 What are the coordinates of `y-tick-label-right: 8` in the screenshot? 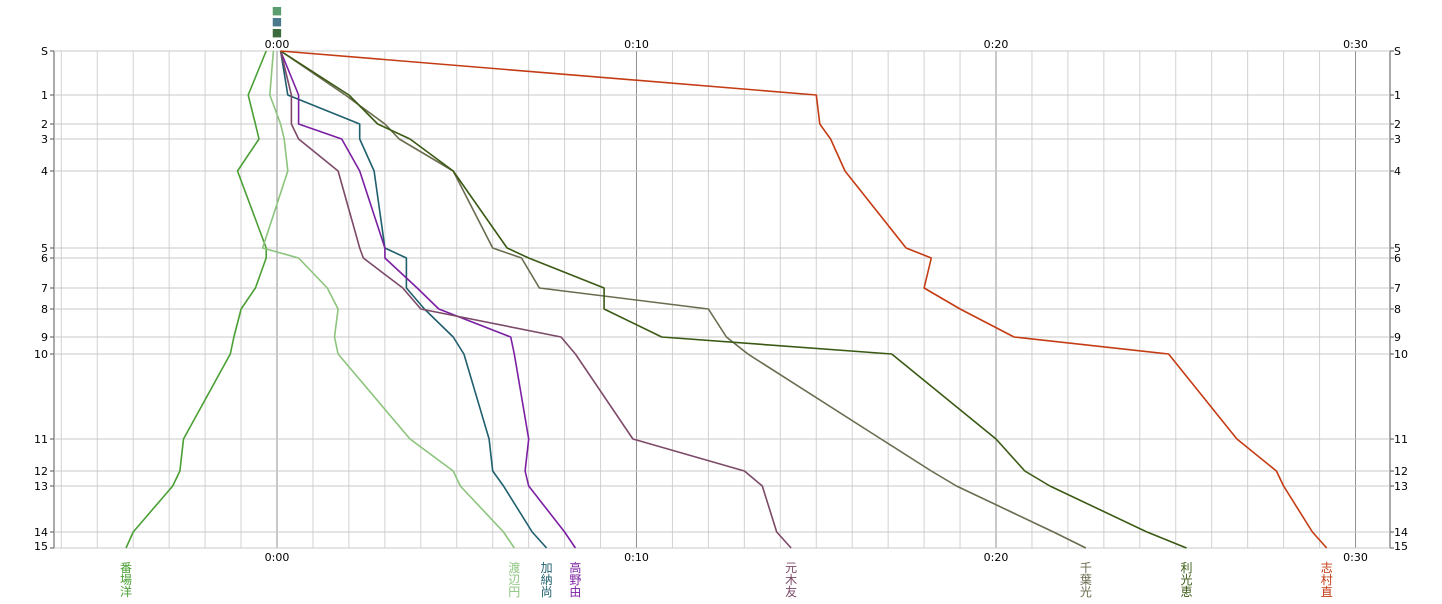 It's located at (1397, 309).